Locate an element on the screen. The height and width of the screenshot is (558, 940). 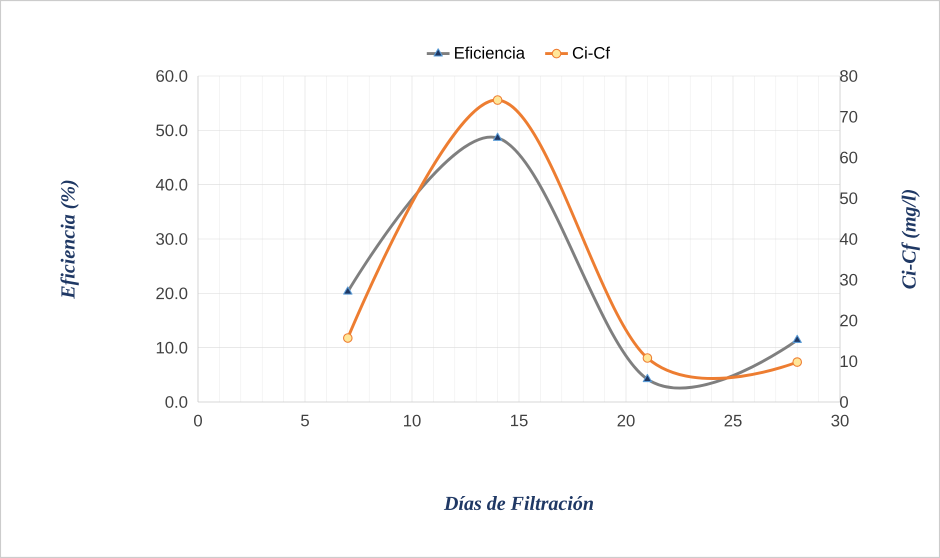
x-tick-label: 0 is located at coordinates (198, 420).